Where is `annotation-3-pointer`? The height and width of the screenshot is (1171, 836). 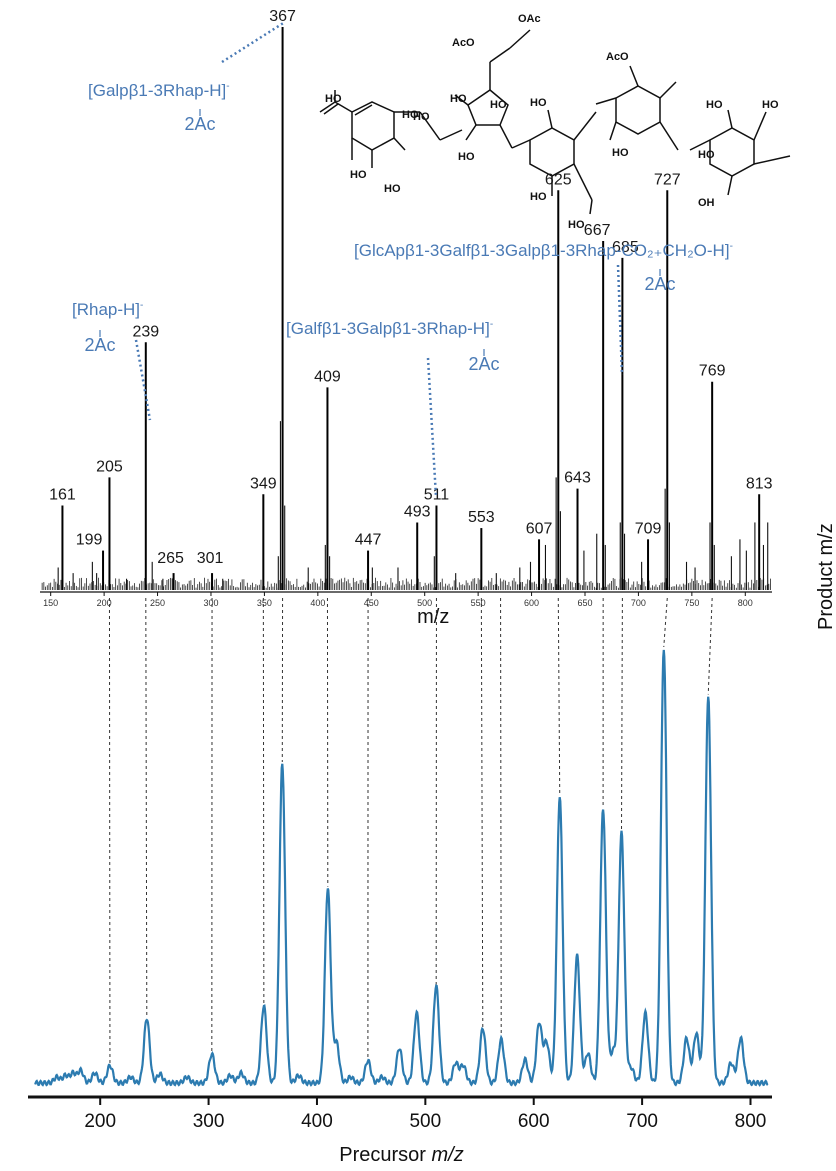 annotation-3-pointer is located at coordinates (432, 427).